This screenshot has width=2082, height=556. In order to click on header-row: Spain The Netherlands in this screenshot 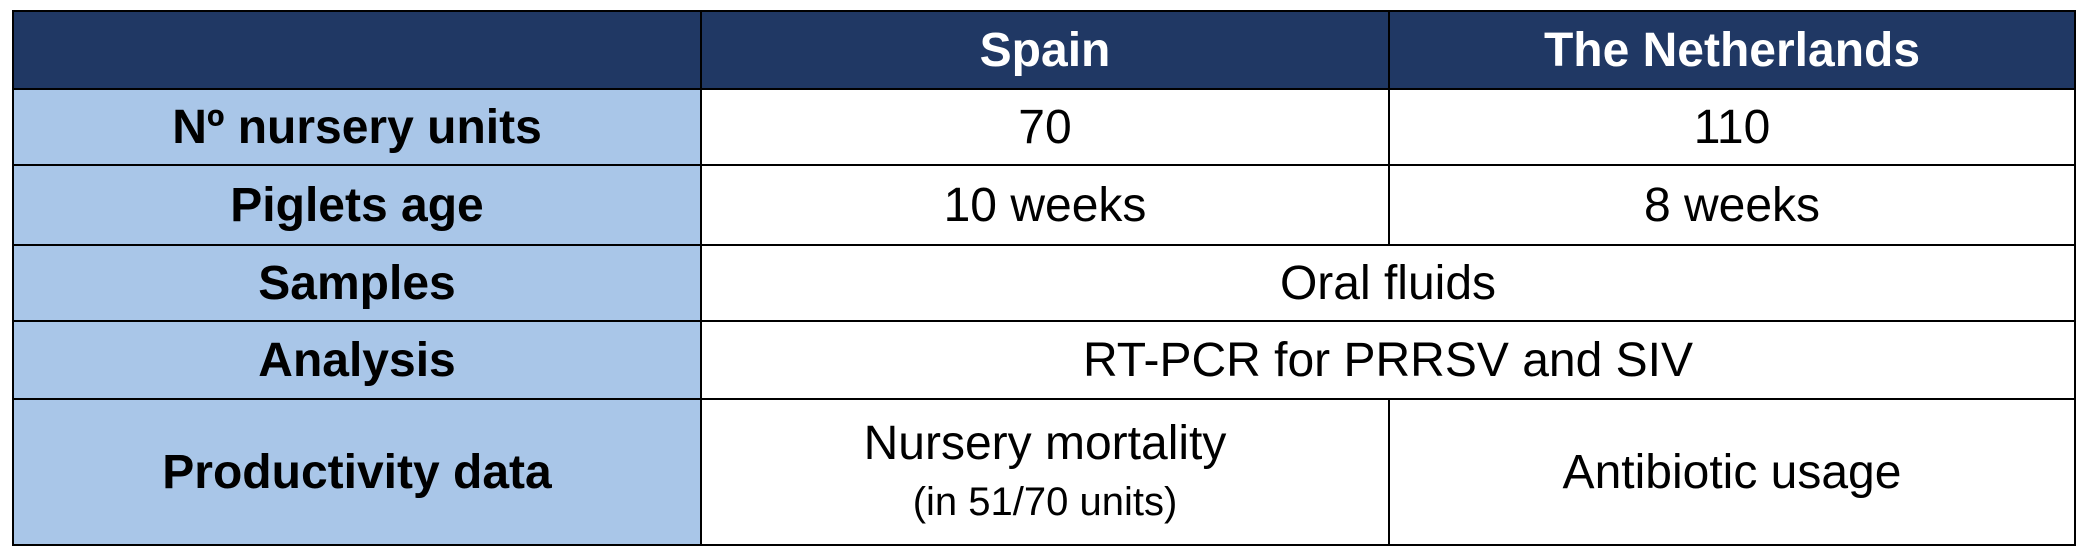, I will do `click(1044, 50)`.